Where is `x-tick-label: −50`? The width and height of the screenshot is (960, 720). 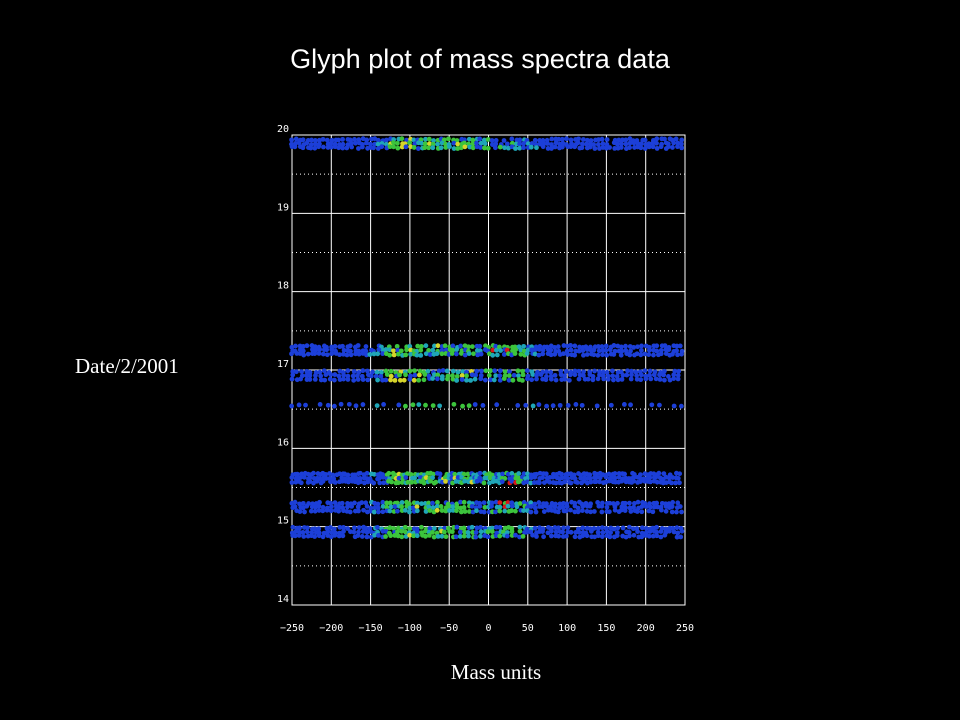 x-tick-label: −50 is located at coordinates (449, 628).